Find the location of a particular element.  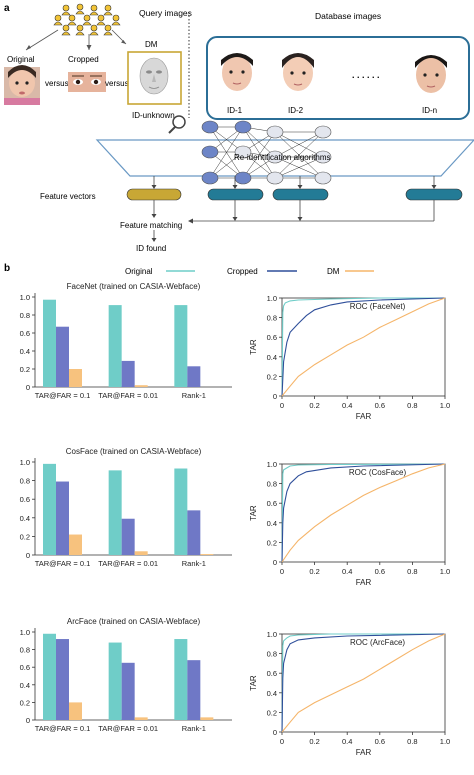

roc-line-cropped is located at coordinates (363, 513).